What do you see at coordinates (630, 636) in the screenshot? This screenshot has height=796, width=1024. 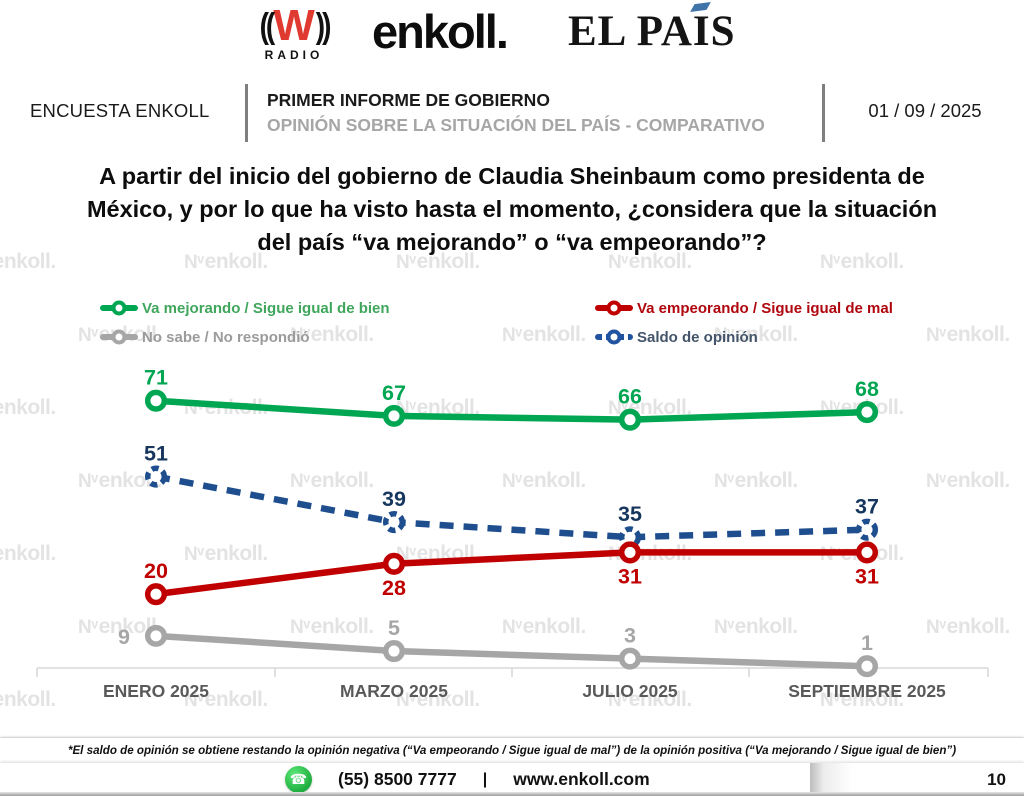 I see `data-point-value-label: 3` at bounding box center [630, 636].